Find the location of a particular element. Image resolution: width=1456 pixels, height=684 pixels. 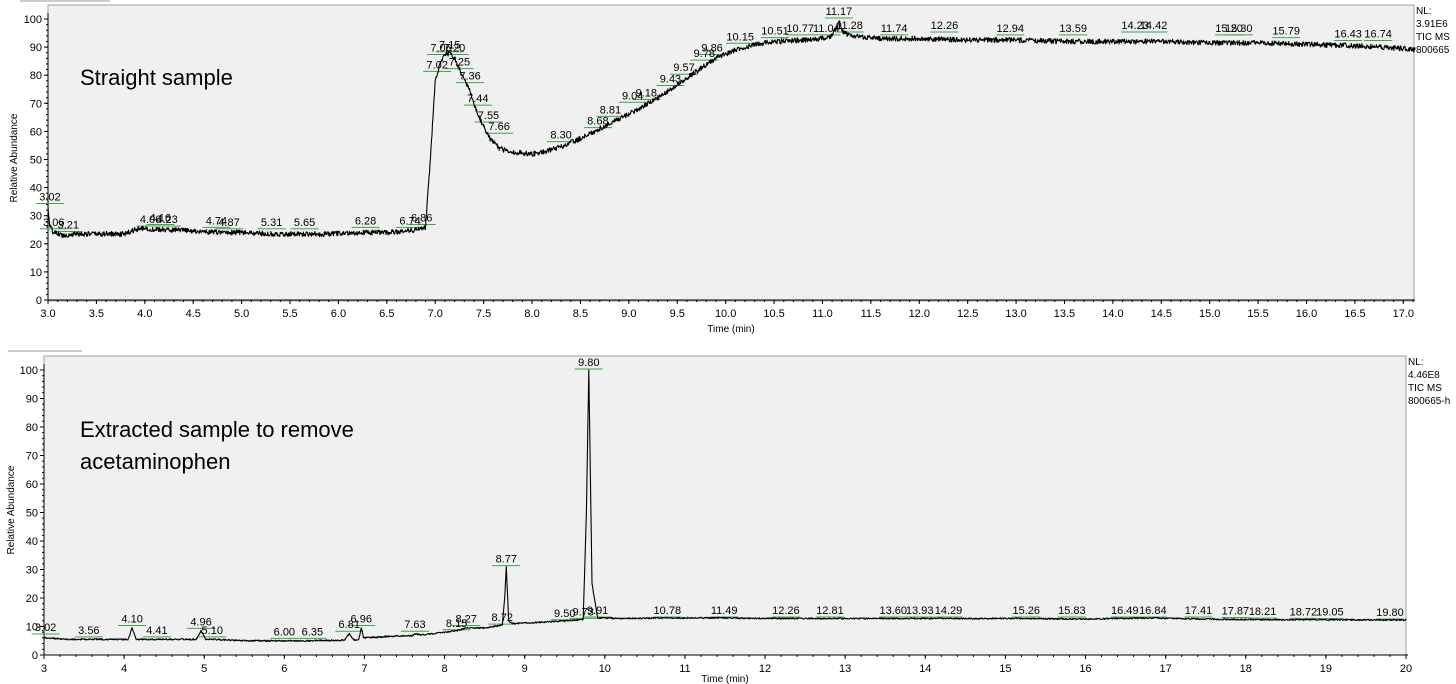

y-tick-label: 90 is located at coordinates (32, 400).